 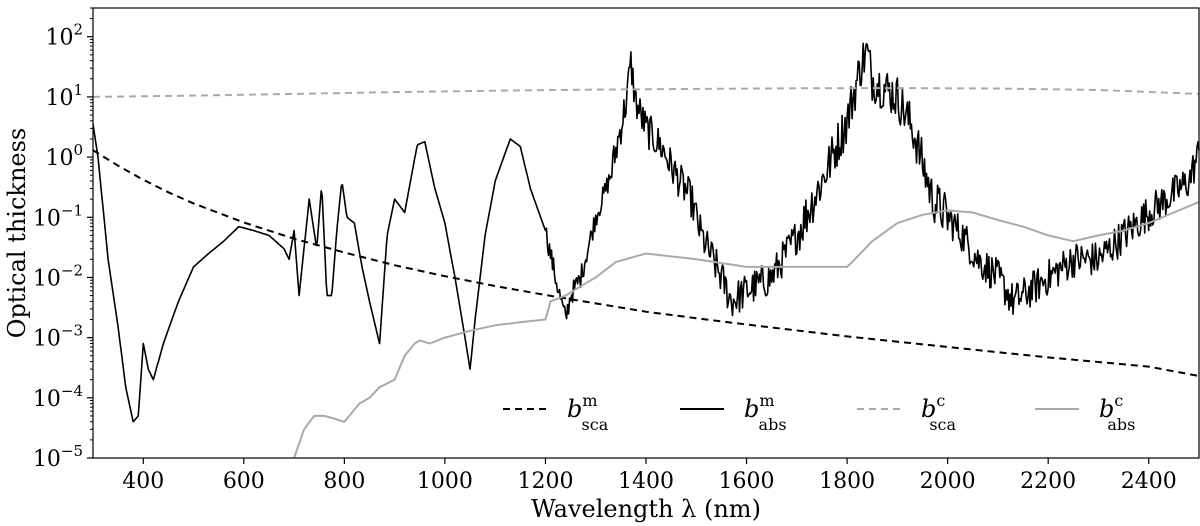 What do you see at coordinates (64, 36) in the screenshot?
I see `y-tick-label: 10²` at bounding box center [64, 36].